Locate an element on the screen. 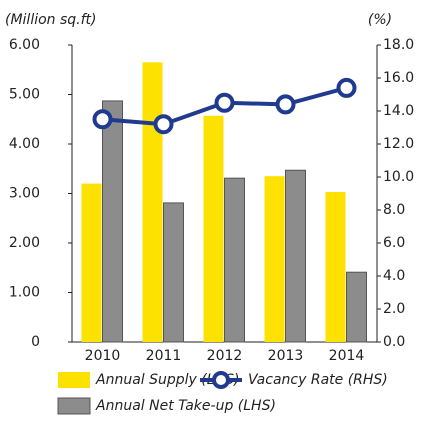  y2-tick-label: 6.0 is located at coordinates (394, 243).